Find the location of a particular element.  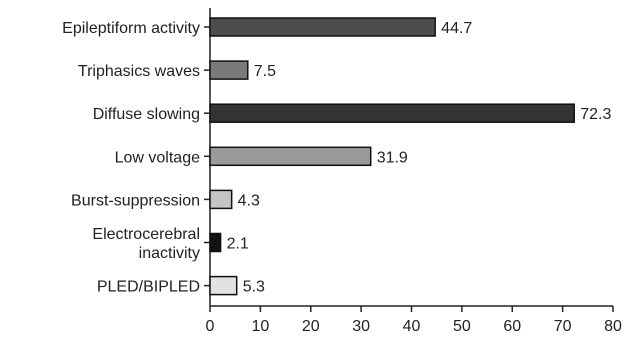

x-tick-label: 80 is located at coordinates (613, 326).